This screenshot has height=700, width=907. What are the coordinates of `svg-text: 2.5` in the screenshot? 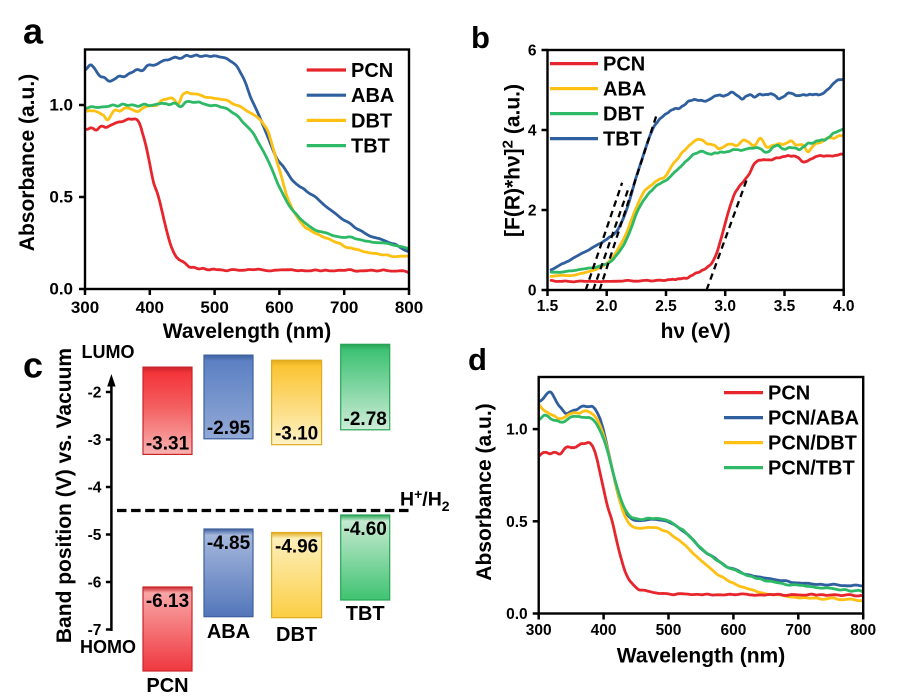 It's located at (666, 306).